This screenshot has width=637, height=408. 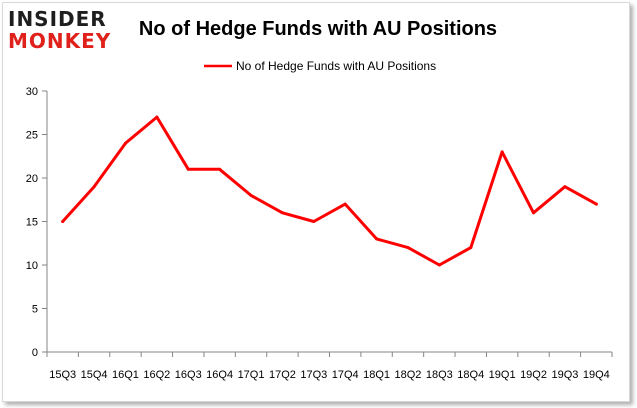 I want to click on x-tick-label: 16Q2, so click(x=156, y=375).